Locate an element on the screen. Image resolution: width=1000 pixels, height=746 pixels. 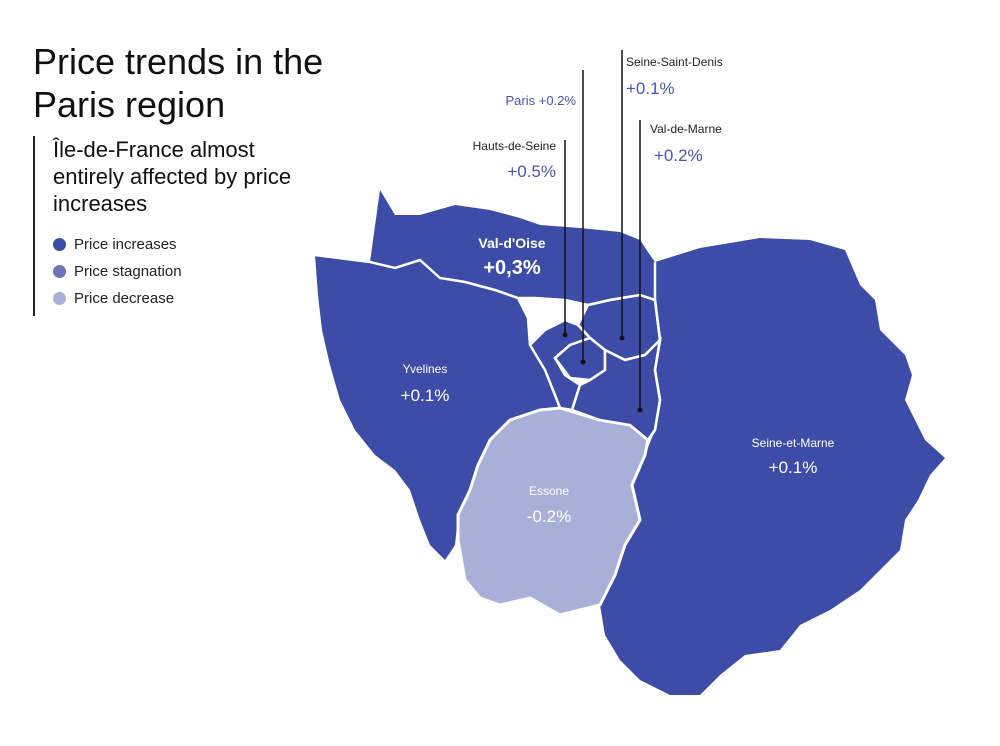
callout-name-val-de-marne: Val-de-Marne is located at coordinates (686, 129).